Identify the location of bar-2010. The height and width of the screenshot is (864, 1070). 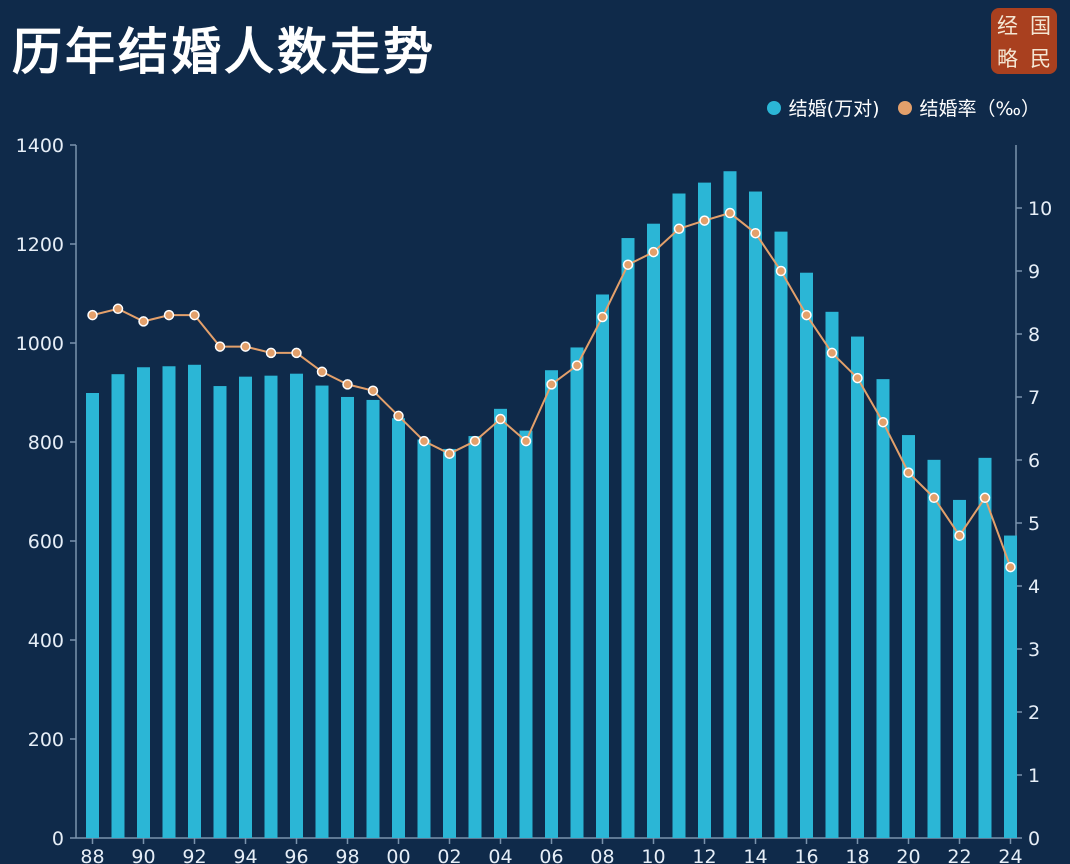
(653, 530).